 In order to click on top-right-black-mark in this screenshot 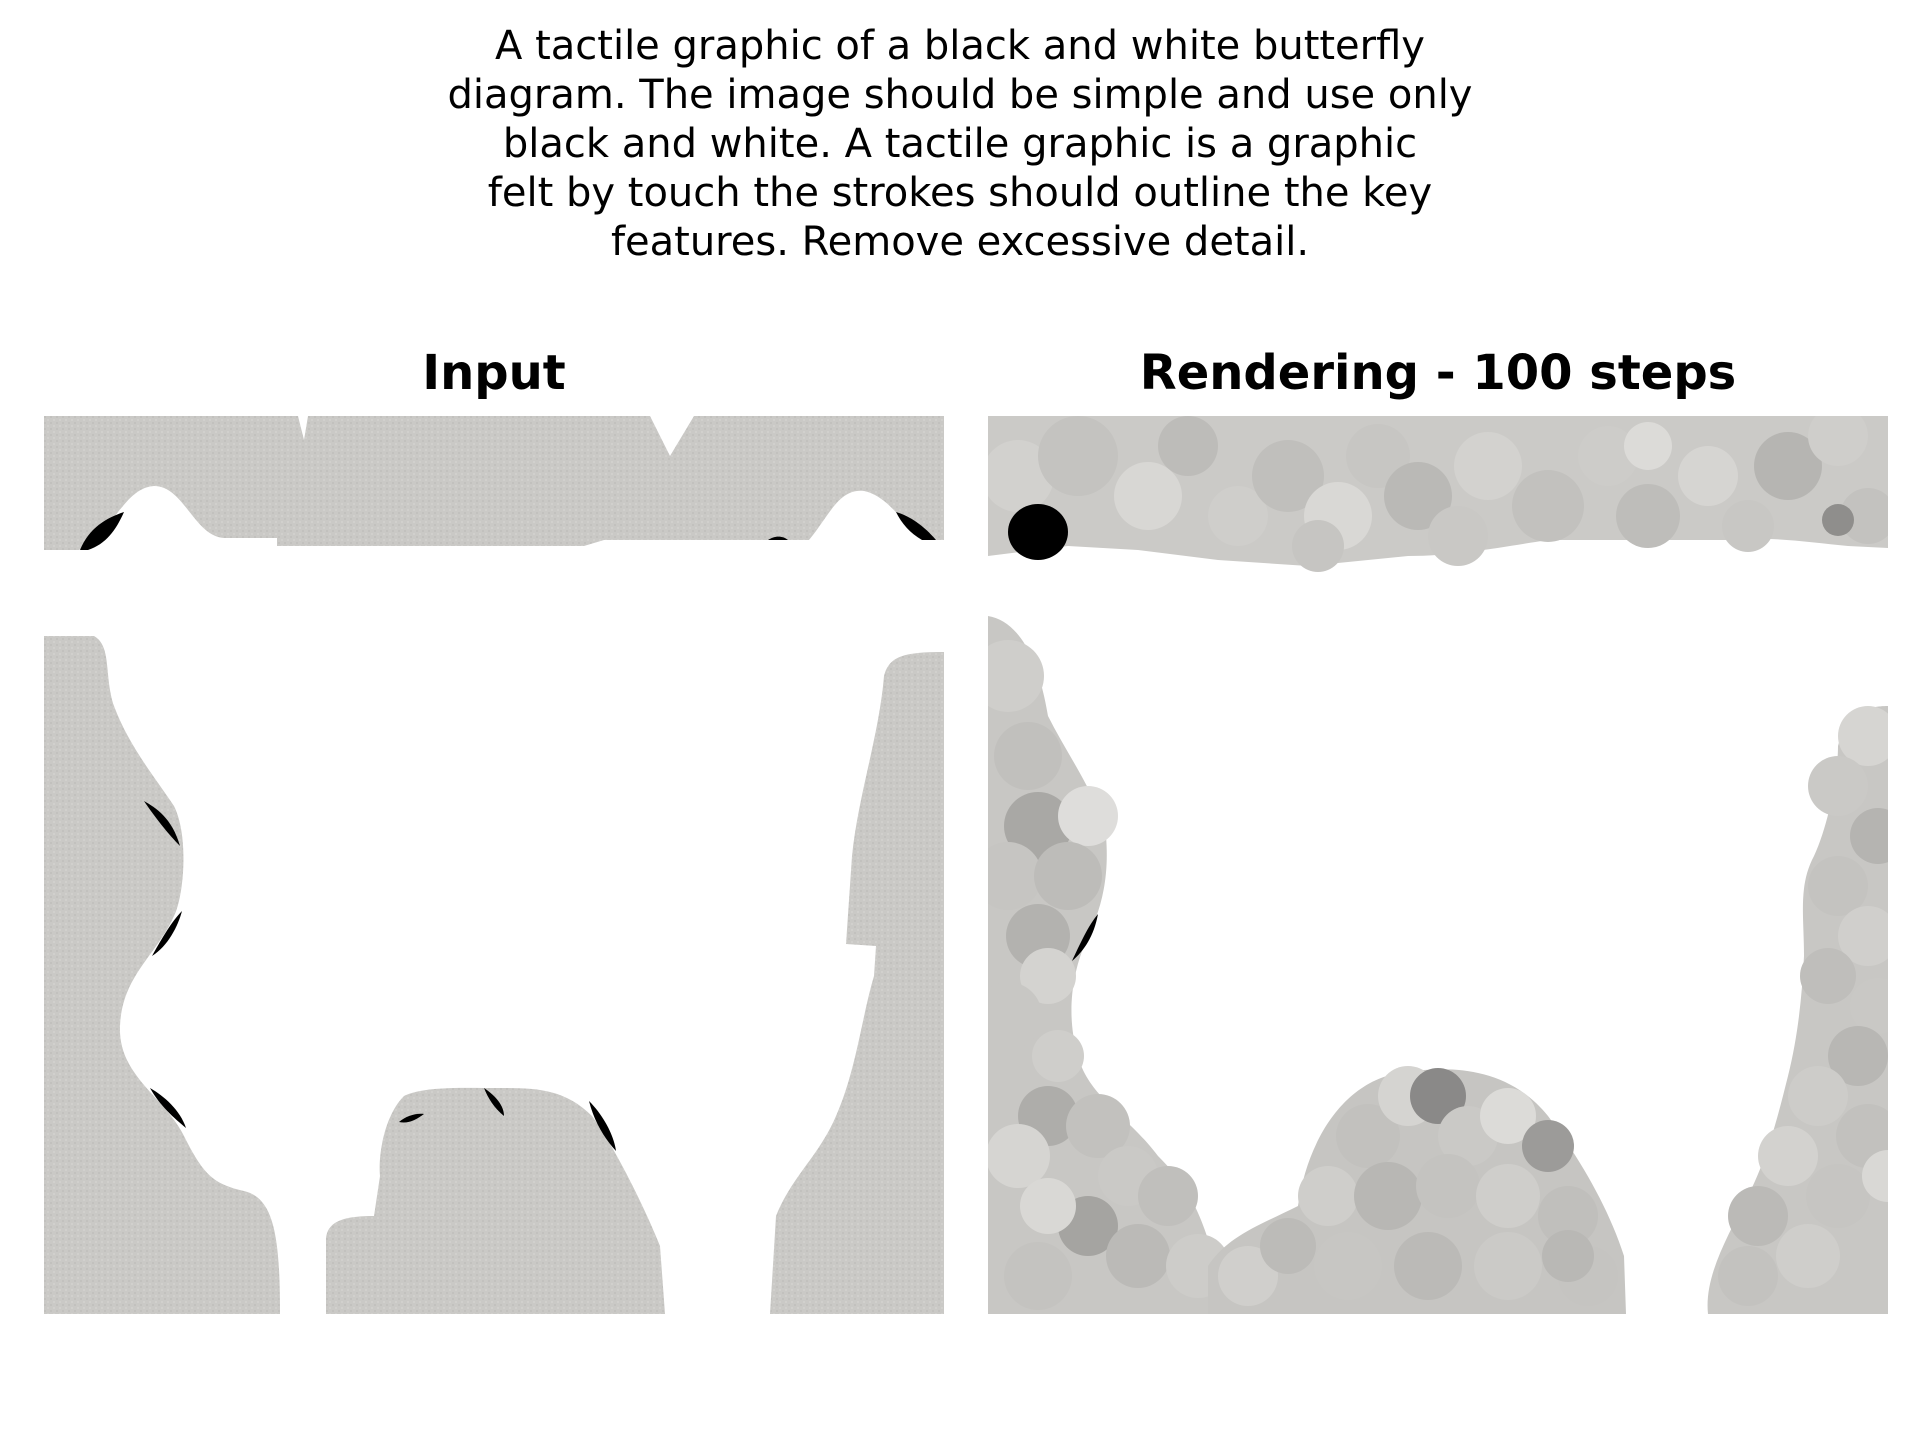, I will do `click(916, 526)`.